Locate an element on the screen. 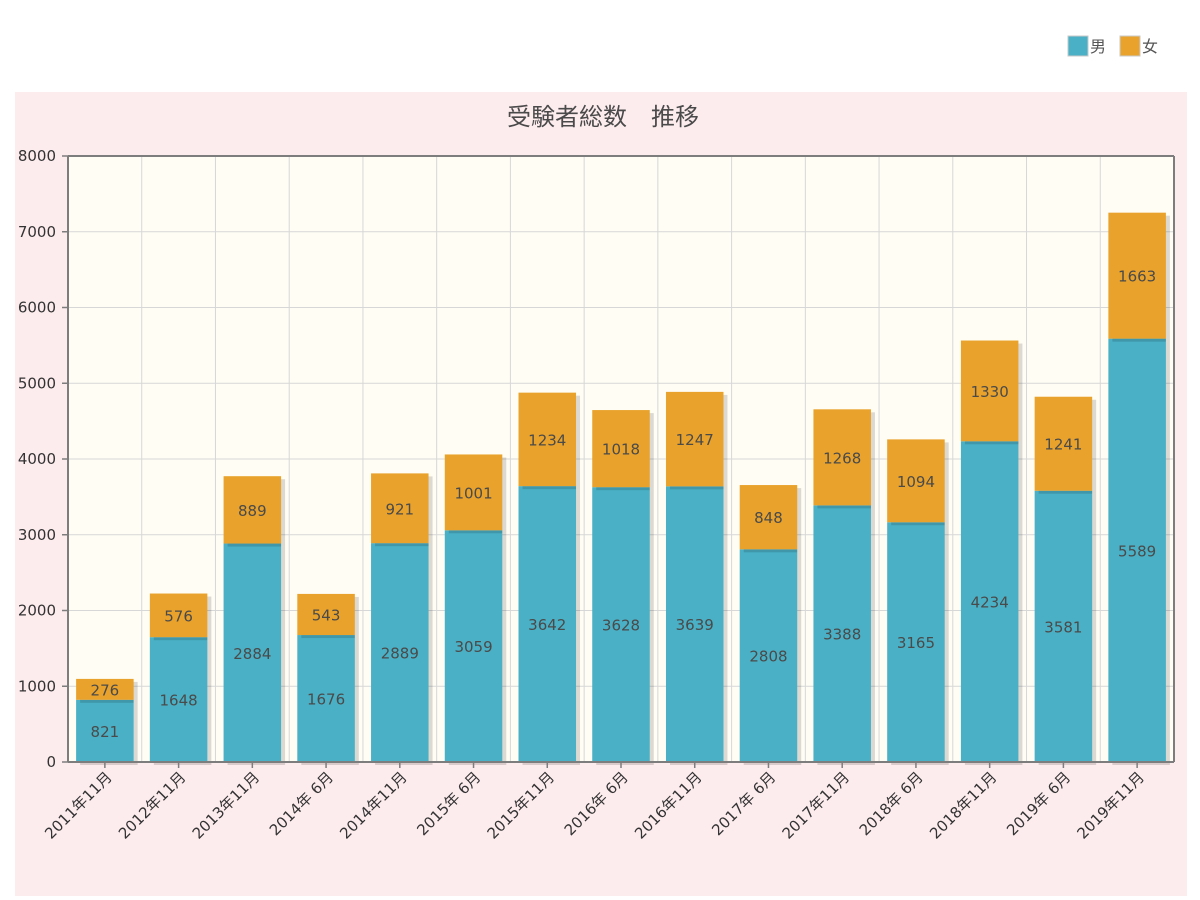 Image resolution: width=1200 pixels, height=900 pixels. data-label: 1676 is located at coordinates (326, 700).